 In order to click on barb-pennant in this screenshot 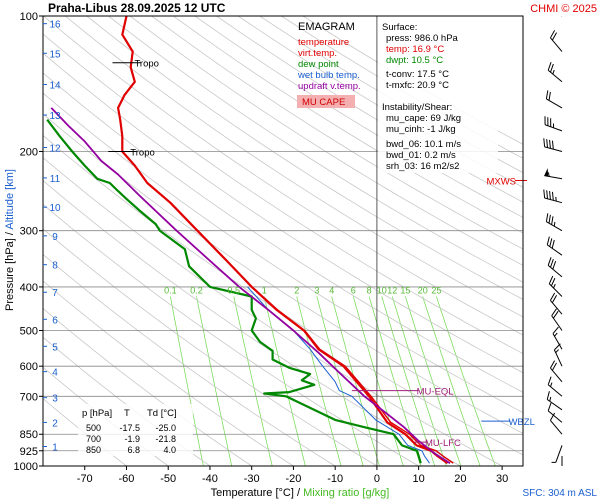, I will do `click(546, 172)`.